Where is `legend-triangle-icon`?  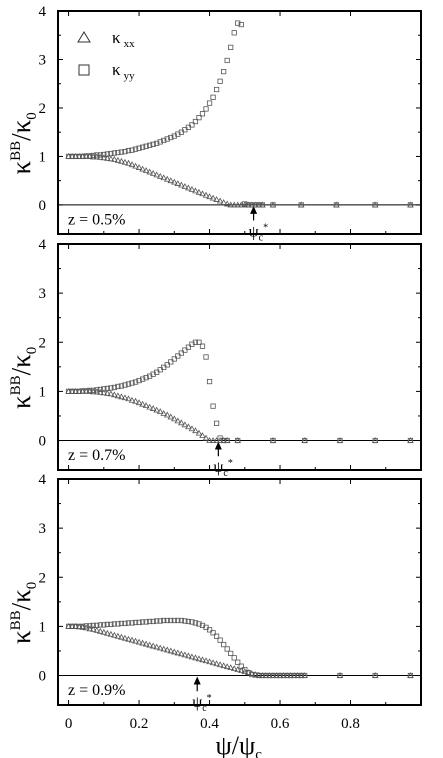 legend-triangle-icon is located at coordinates (84, 37).